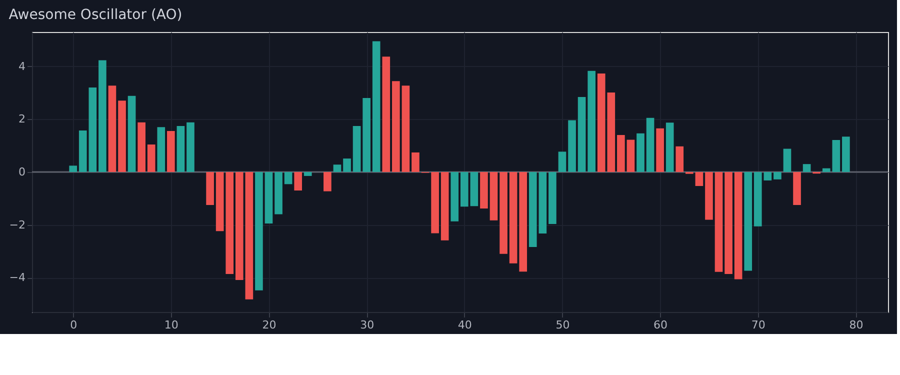  Describe the element at coordinates (661, 325) in the screenshot. I see `x-tick-label: 60` at that location.